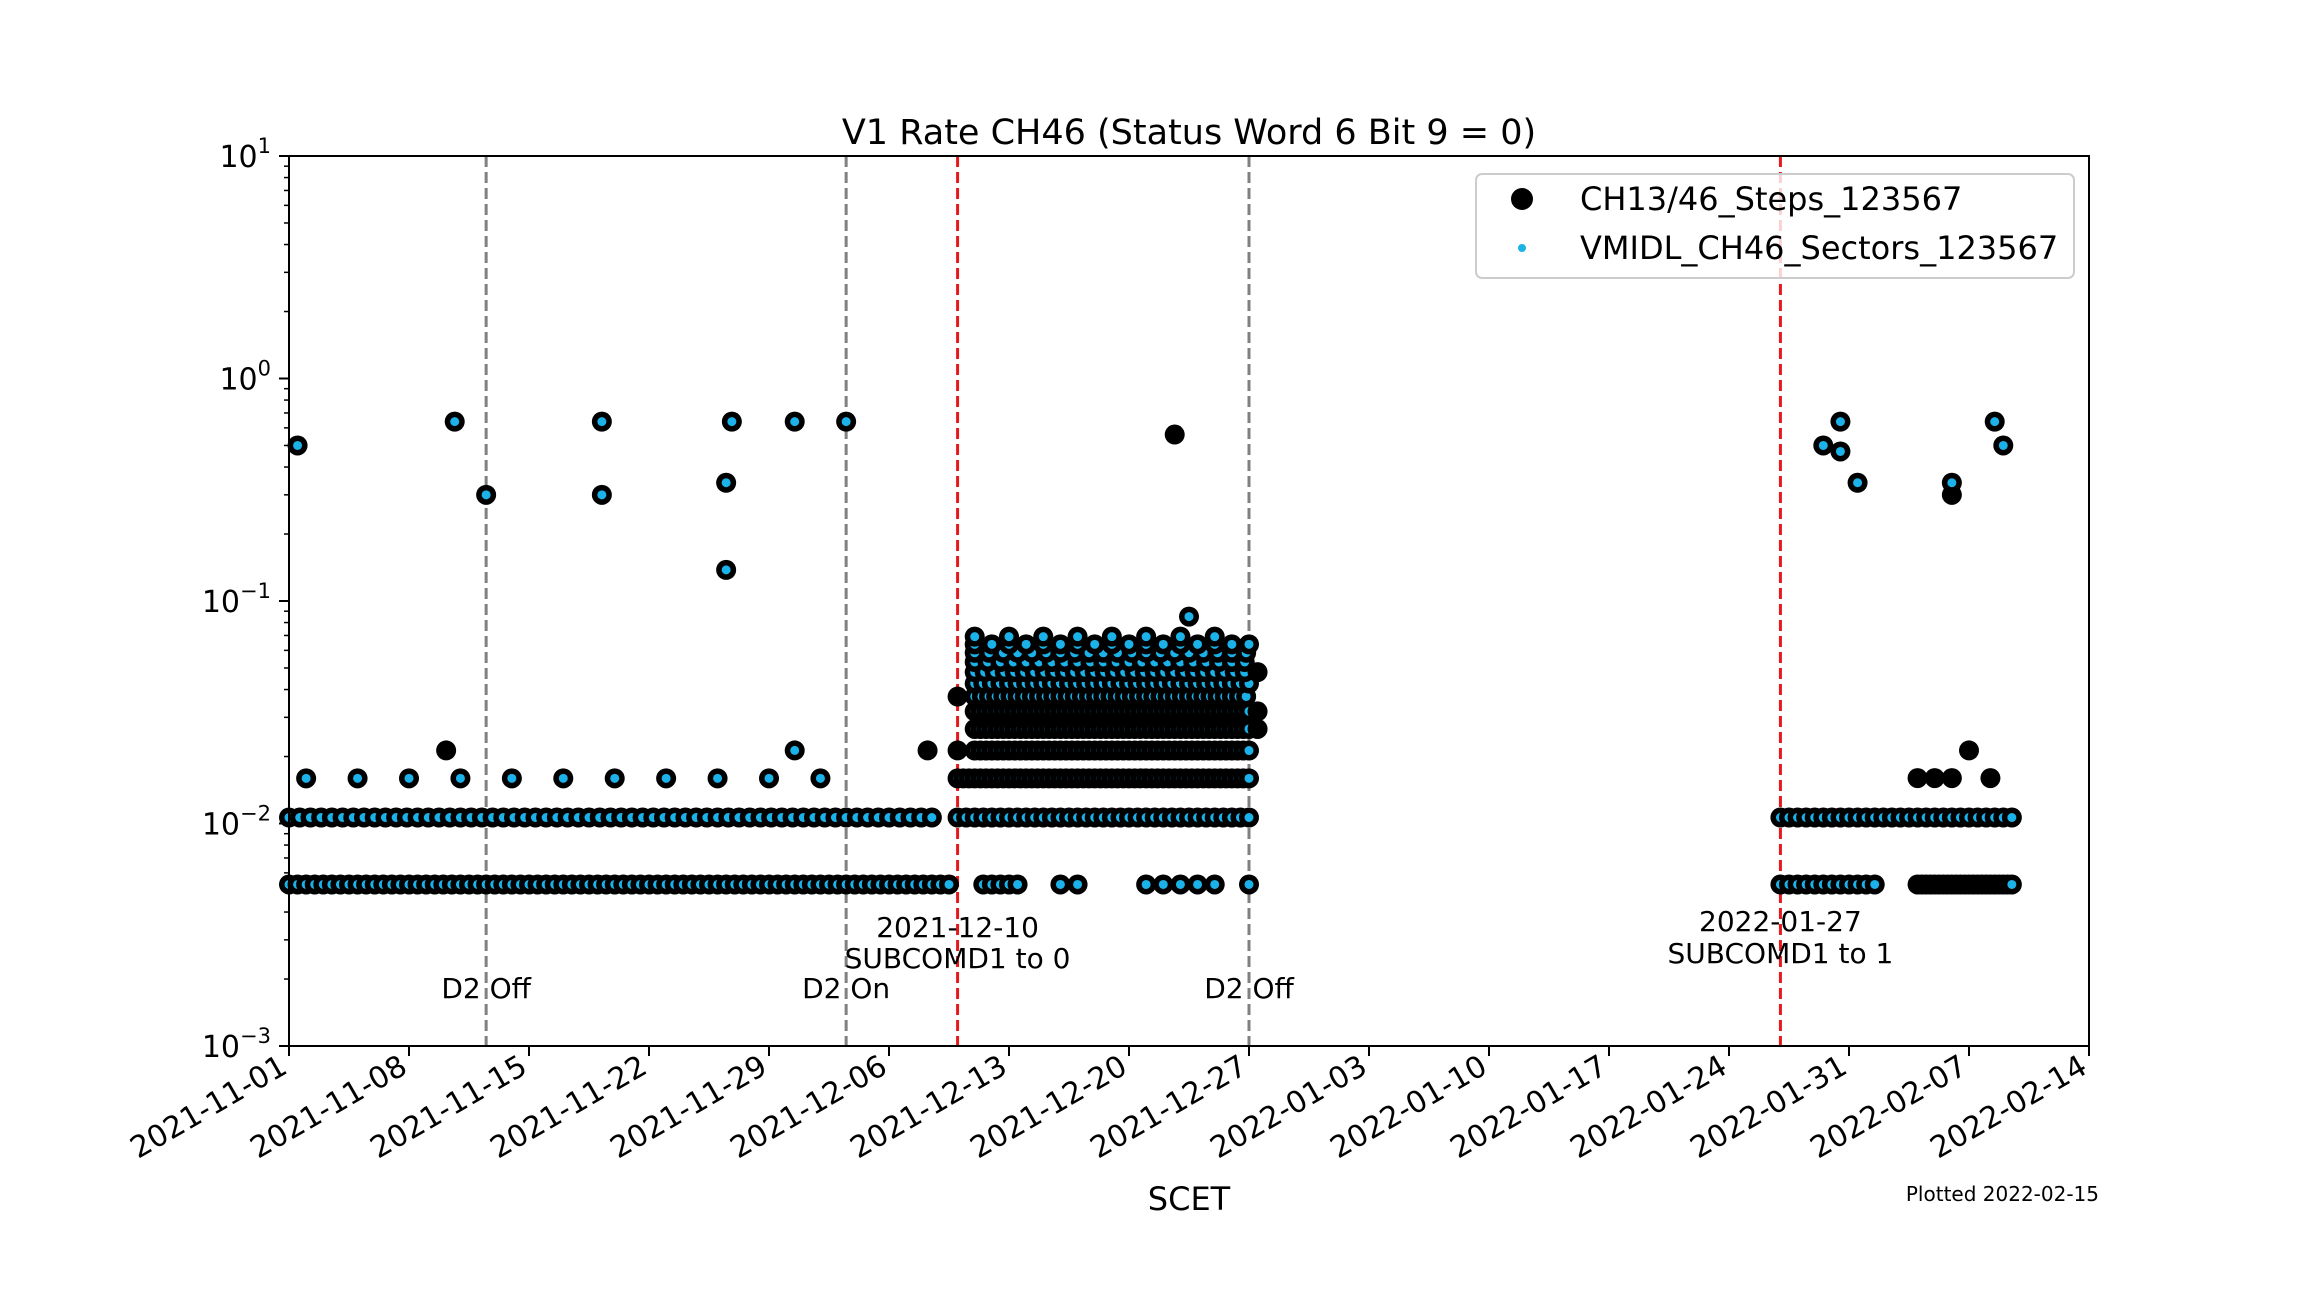 This screenshot has width=2304, height=1296. Describe the element at coordinates (245, 377) in the screenshot. I see `y-tick-label: 10⁰` at that location.